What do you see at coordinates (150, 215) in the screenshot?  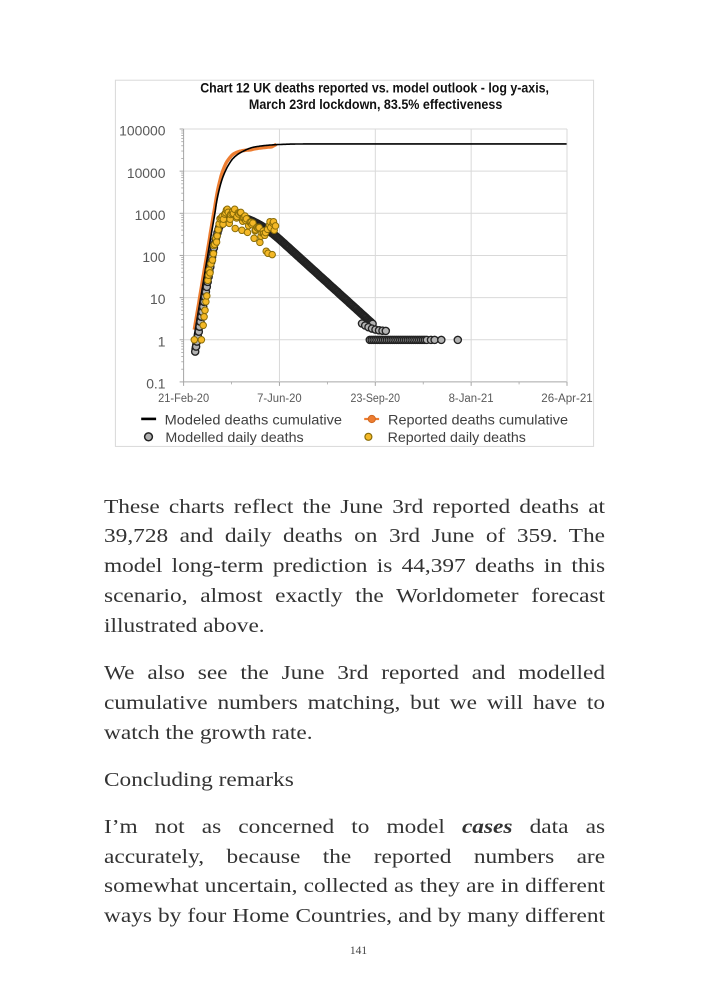 I see `svg-text: 1000` at bounding box center [150, 215].